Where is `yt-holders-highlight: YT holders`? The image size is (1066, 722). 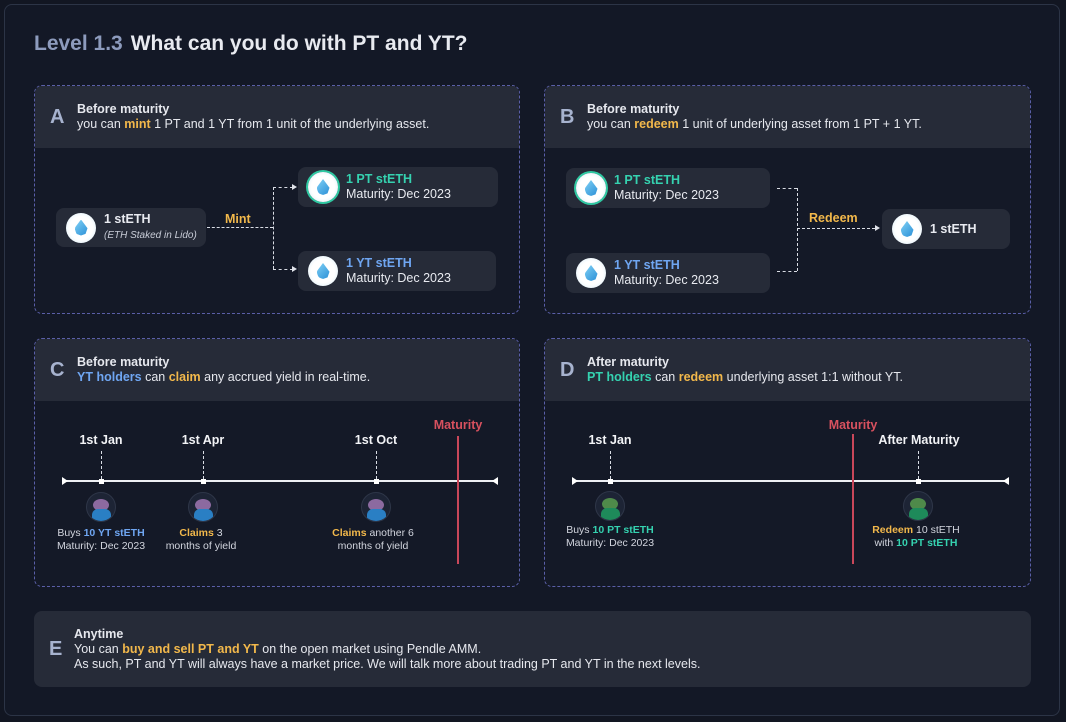 yt-holders-highlight: YT holders is located at coordinates (109, 377).